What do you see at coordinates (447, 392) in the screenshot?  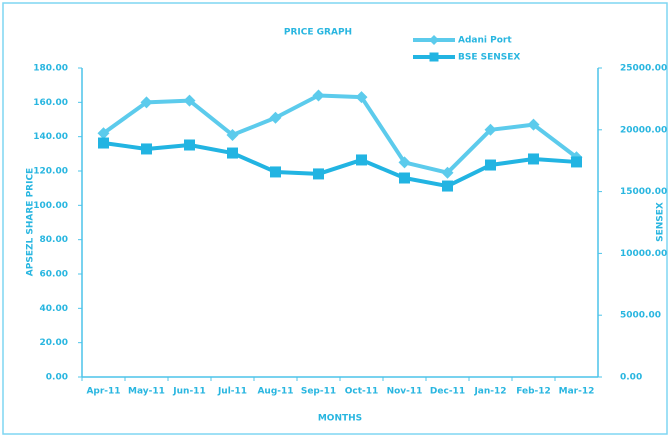 I see `x-tick-label: Dec-11` at bounding box center [447, 392].